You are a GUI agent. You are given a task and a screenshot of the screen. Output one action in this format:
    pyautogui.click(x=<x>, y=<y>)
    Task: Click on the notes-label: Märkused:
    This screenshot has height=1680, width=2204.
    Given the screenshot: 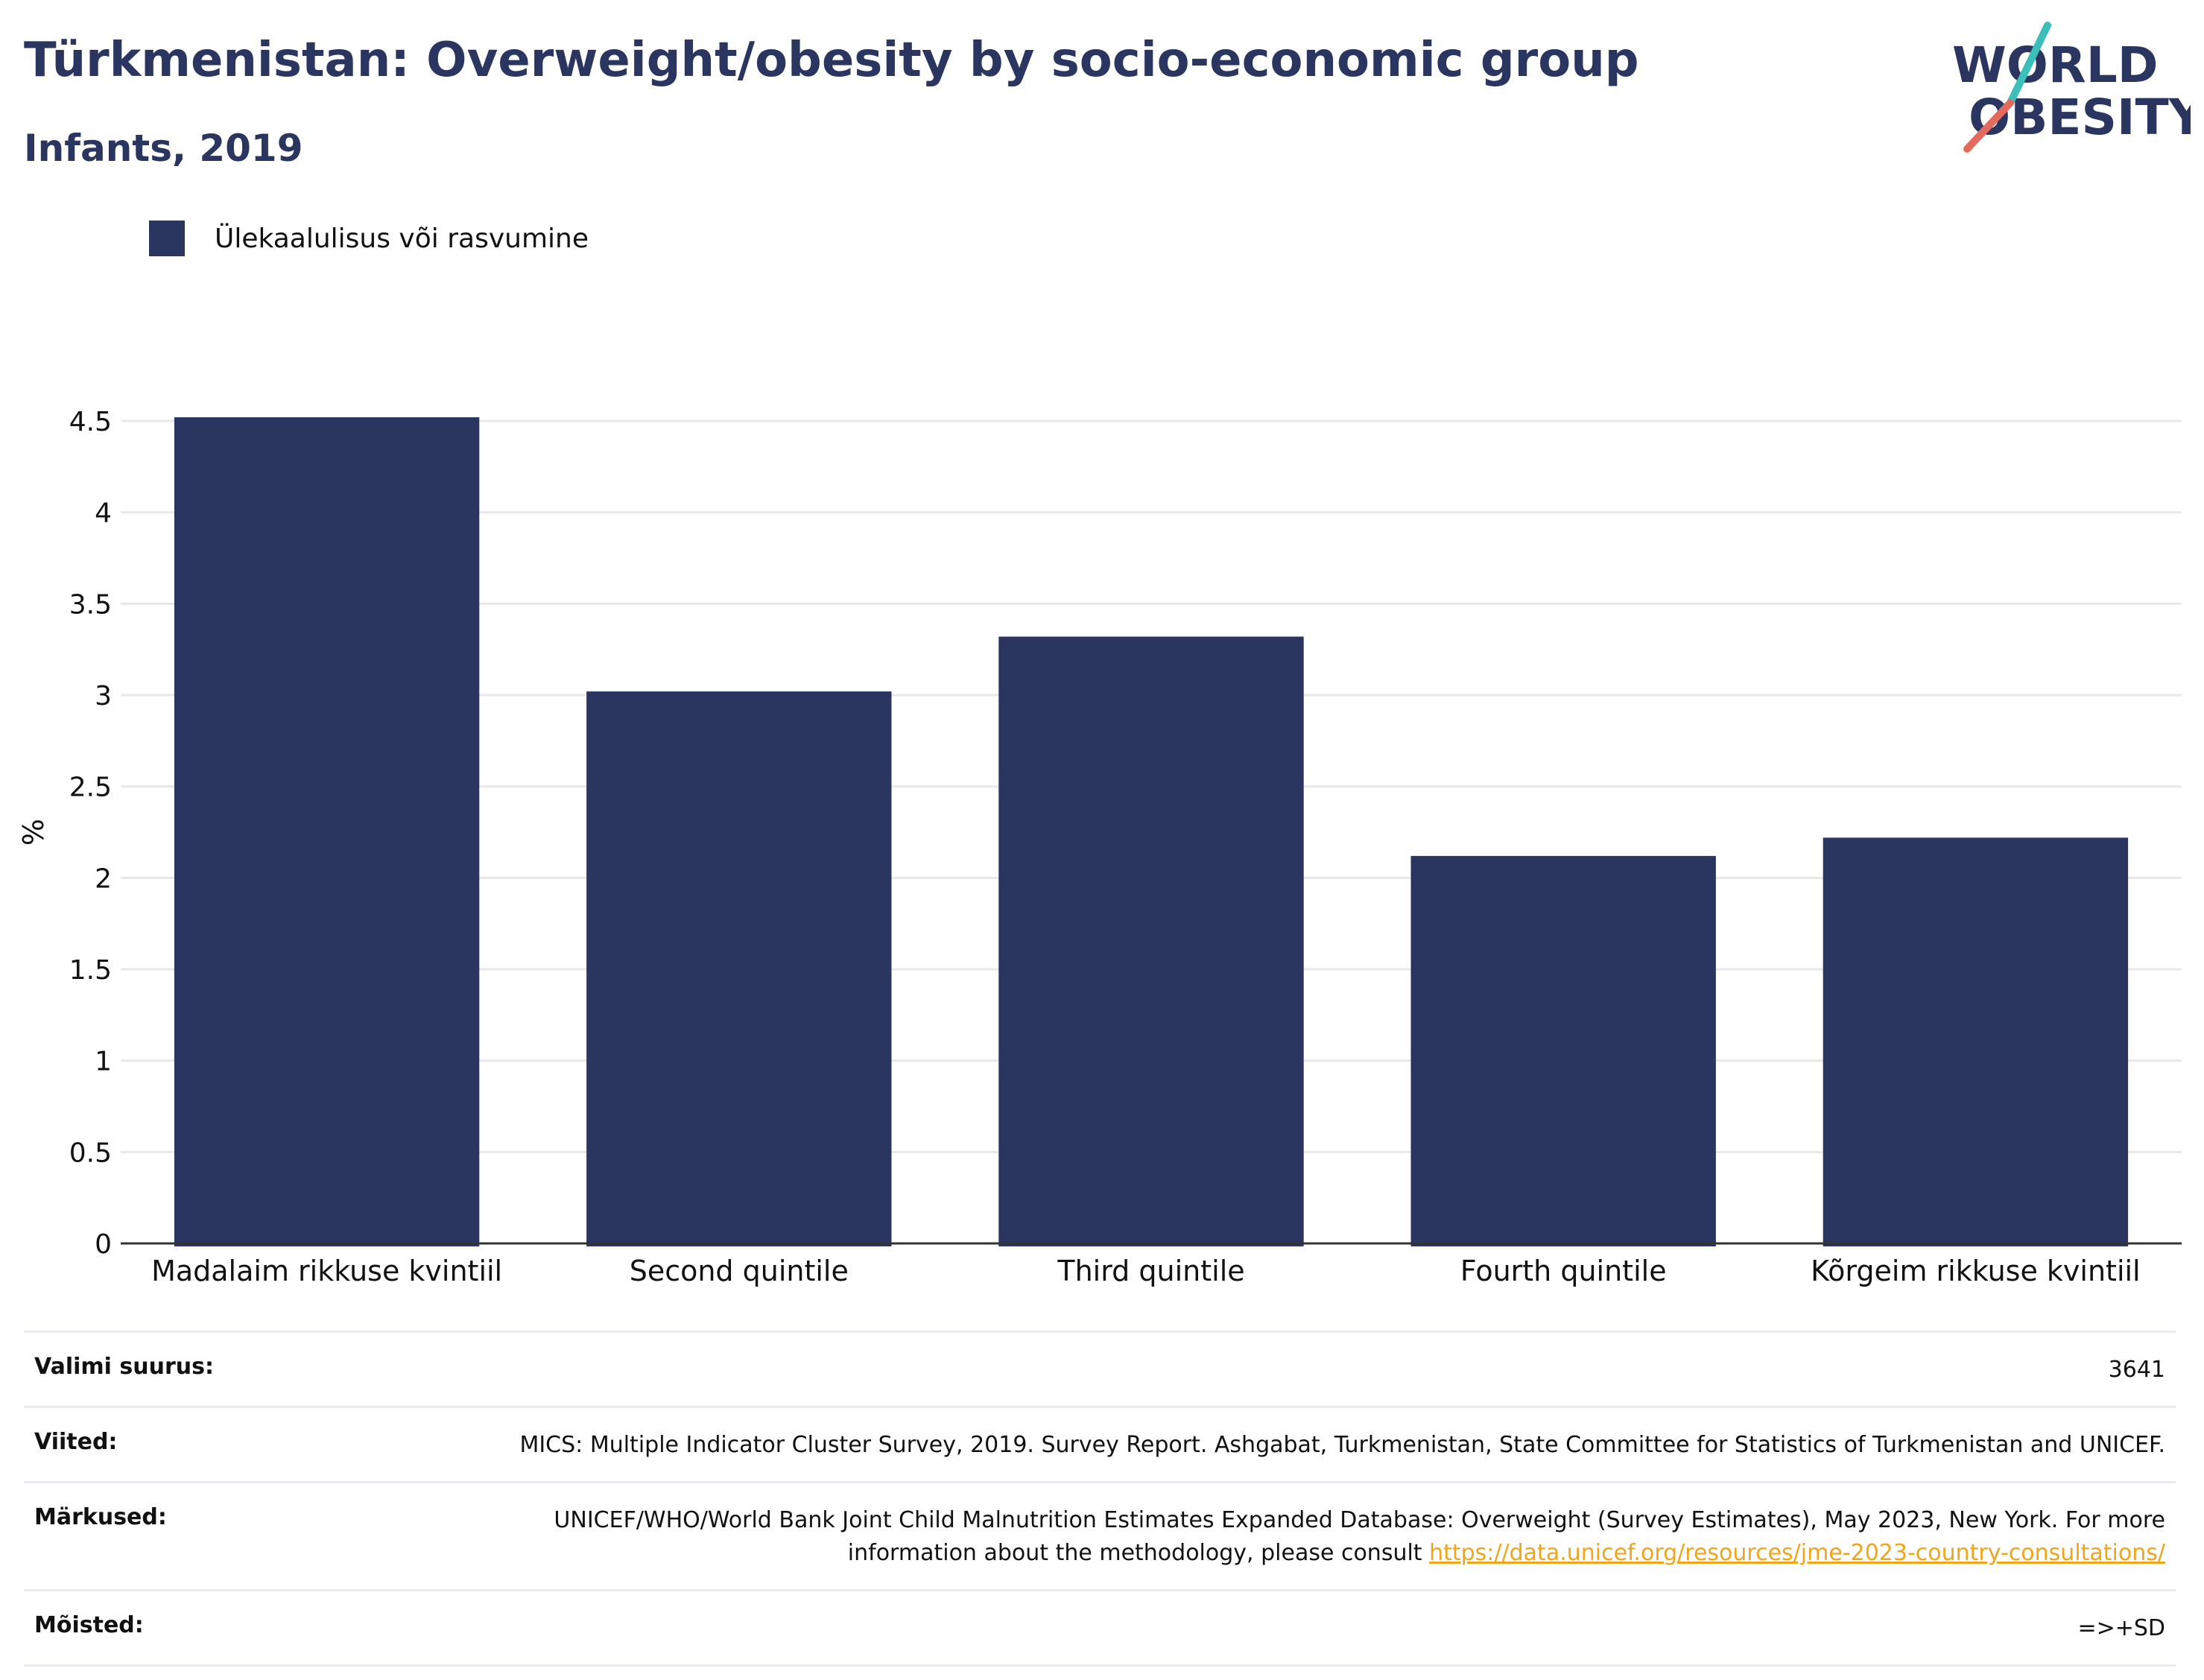 What is the action you would take?
    pyautogui.click(x=100, y=1517)
    